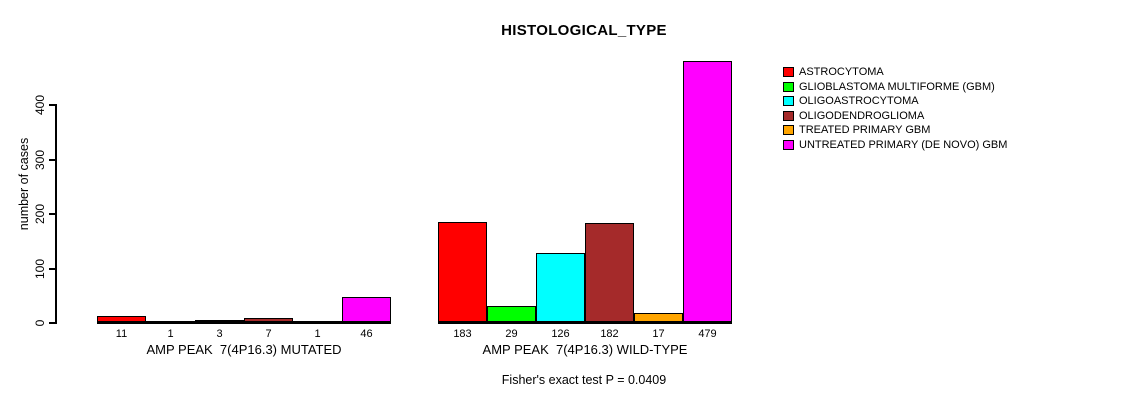 The image size is (1140, 400). What do you see at coordinates (859, 101) in the screenshot?
I see `legend-label: OLIGOASTROCYTOMA` at bounding box center [859, 101].